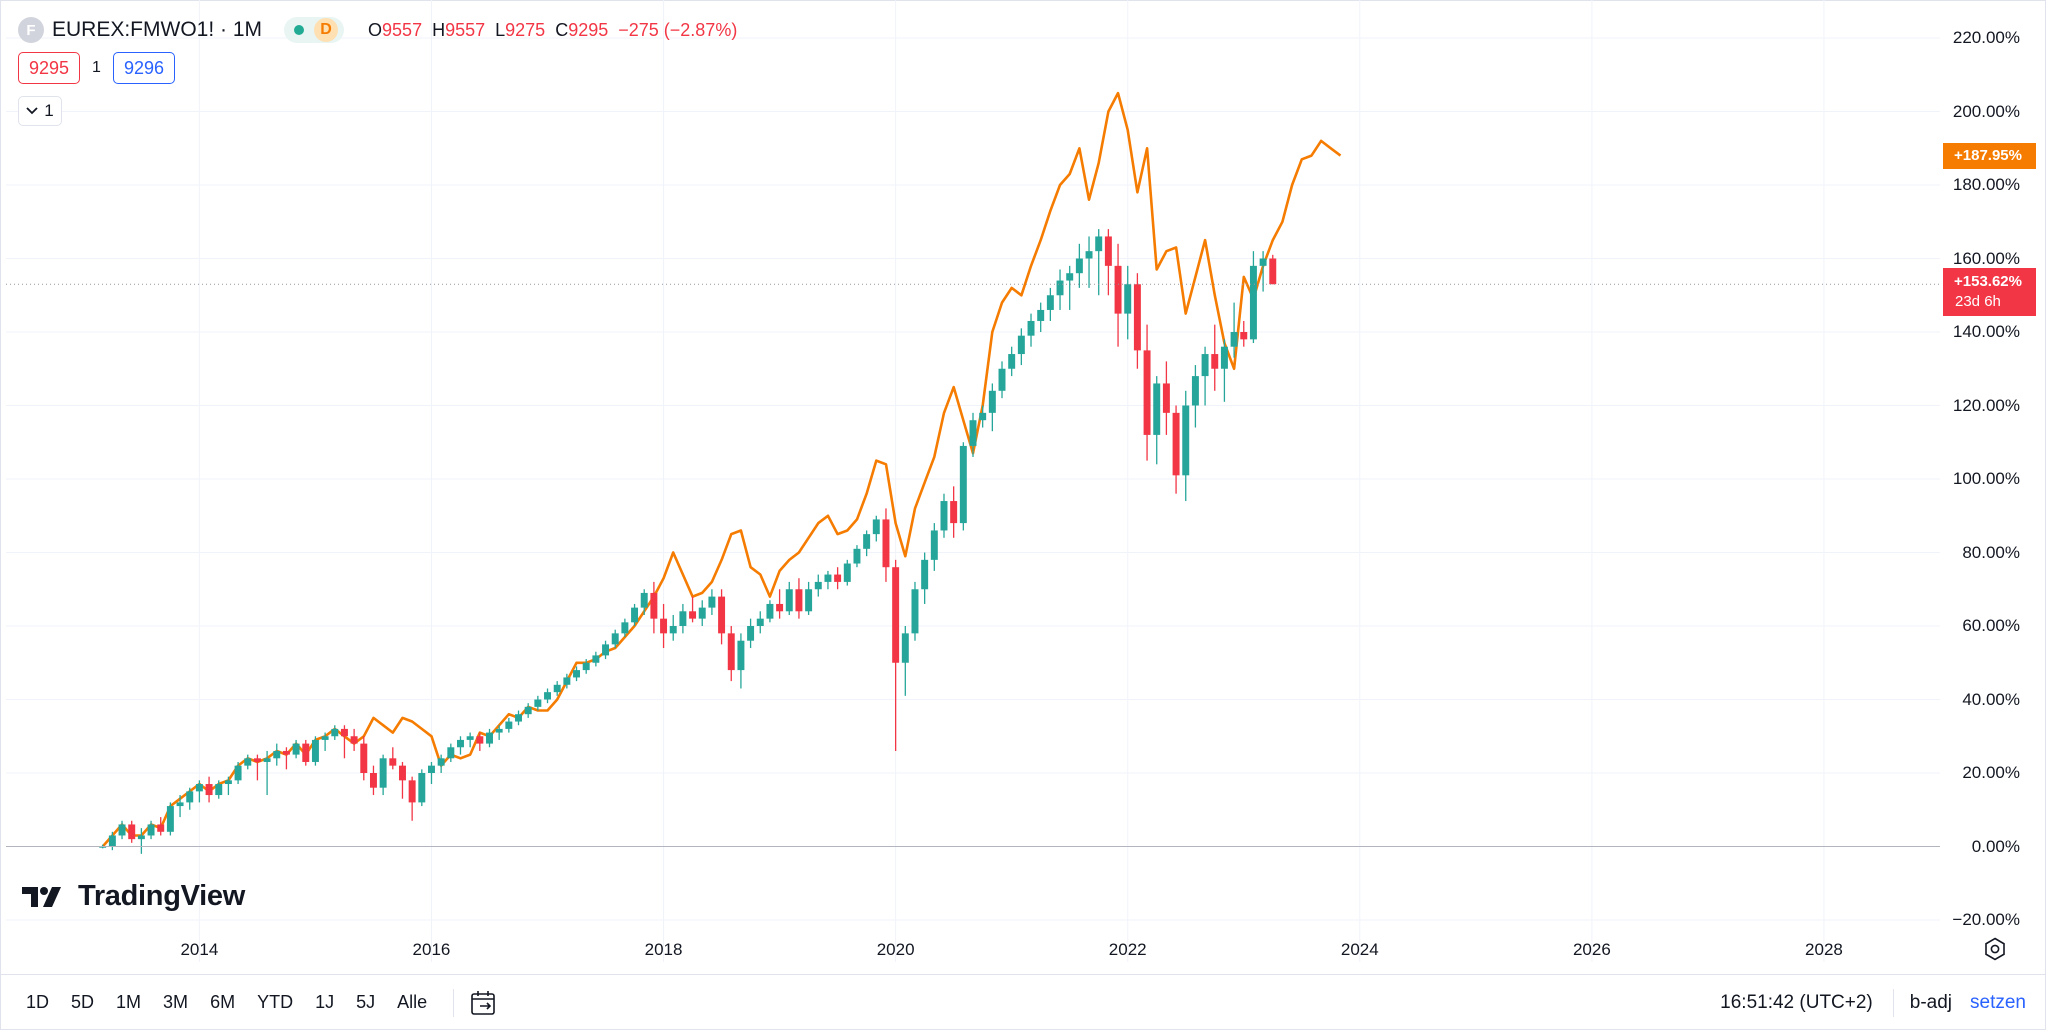 The height and width of the screenshot is (1032, 2048). Describe the element at coordinates (157, 29) in the screenshot. I see `symbol-title: EUREX:FMWO1! · 1M` at that location.